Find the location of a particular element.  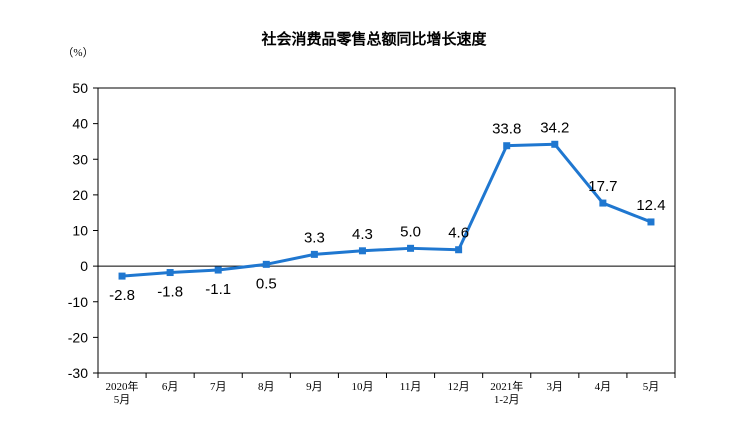

x-tick-label: 12月 is located at coordinates (459, 387).